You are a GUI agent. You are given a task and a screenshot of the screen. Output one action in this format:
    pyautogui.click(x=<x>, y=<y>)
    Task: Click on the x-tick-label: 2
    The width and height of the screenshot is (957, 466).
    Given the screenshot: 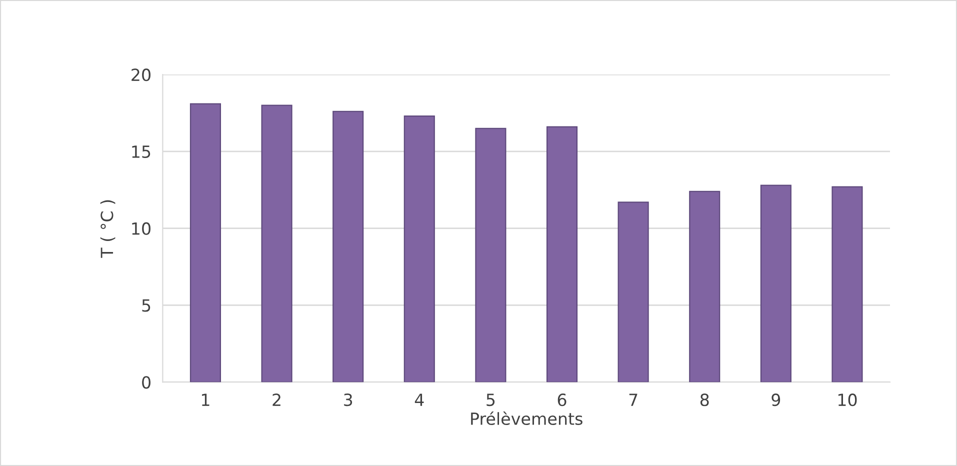 What is the action you would take?
    pyautogui.click(x=276, y=400)
    